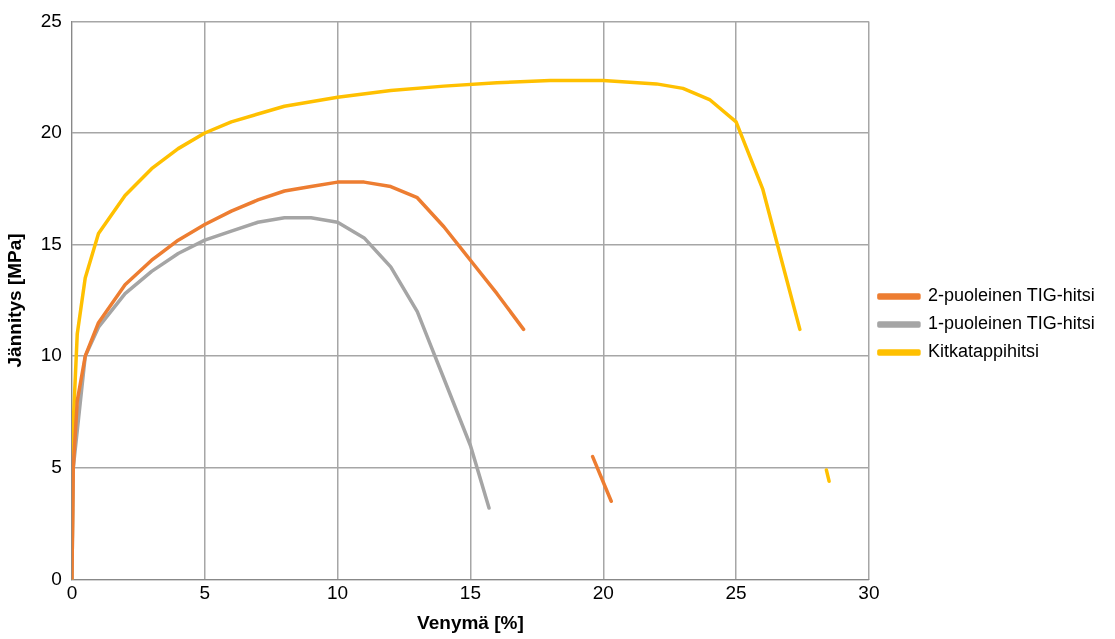 The width and height of the screenshot is (1115, 639). What do you see at coordinates (338, 593) in the screenshot?
I see `x-tick-label: 10` at bounding box center [338, 593].